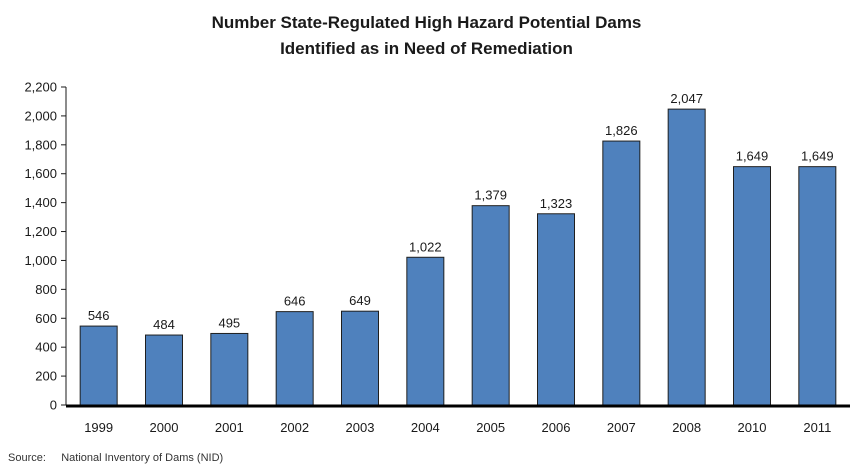  Describe the element at coordinates (490, 427) in the screenshot. I see `x-tick-label: 2005` at that location.